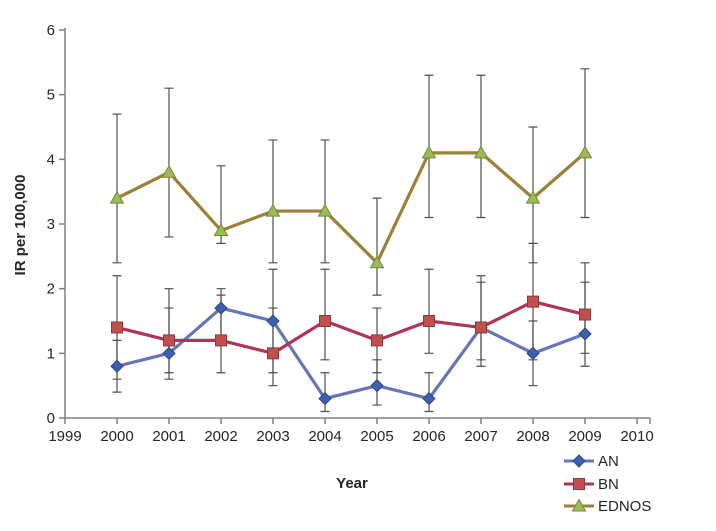 This screenshot has height=531, width=716. I want to click on legend-item-an: AN, so click(591, 461).